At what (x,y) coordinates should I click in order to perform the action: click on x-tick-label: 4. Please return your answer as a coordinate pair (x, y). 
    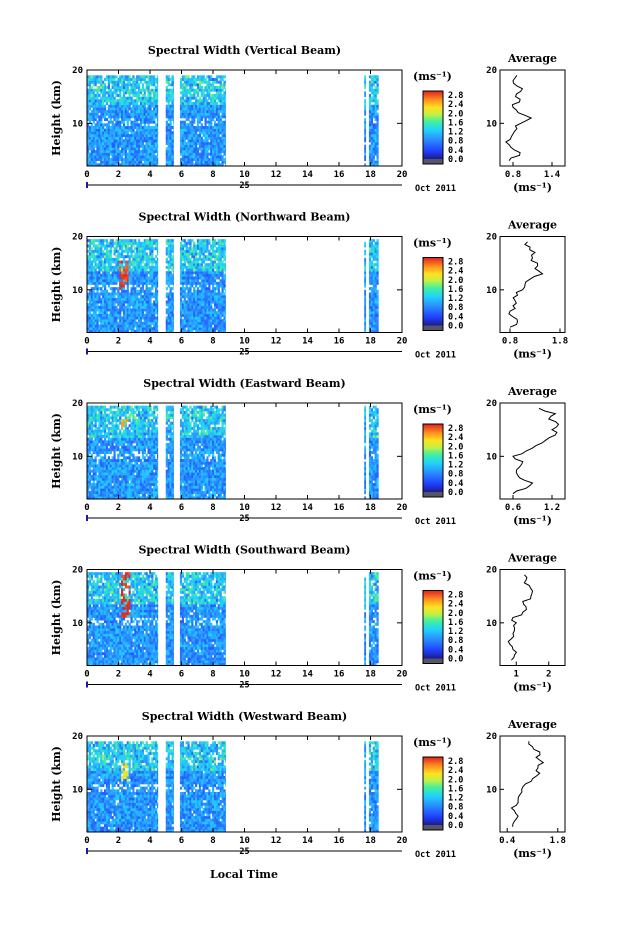
    Looking at the image, I should click on (150, 175).